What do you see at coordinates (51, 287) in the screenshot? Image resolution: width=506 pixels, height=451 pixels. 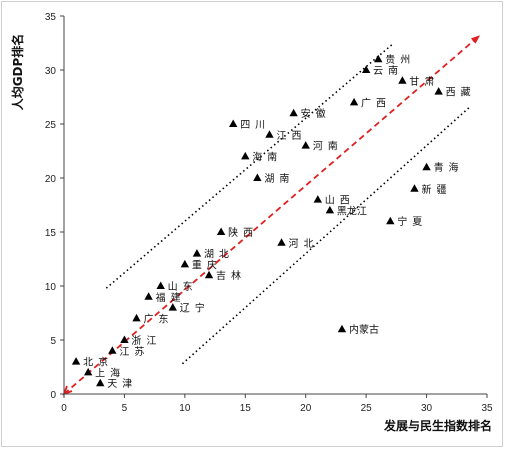 I see `y-tick-label: 10` at bounding box center [51, 287].